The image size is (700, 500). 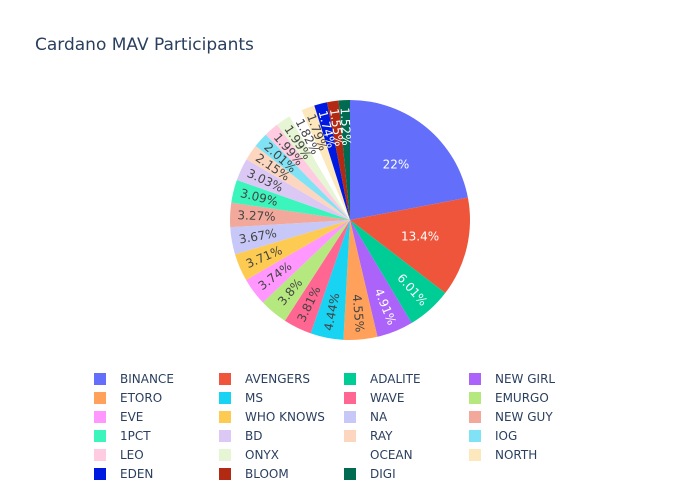 What do you see at coordinates (350, 398) in the screenshot?
I see `legend-swatch-wave` at bounding box center [350, 398].